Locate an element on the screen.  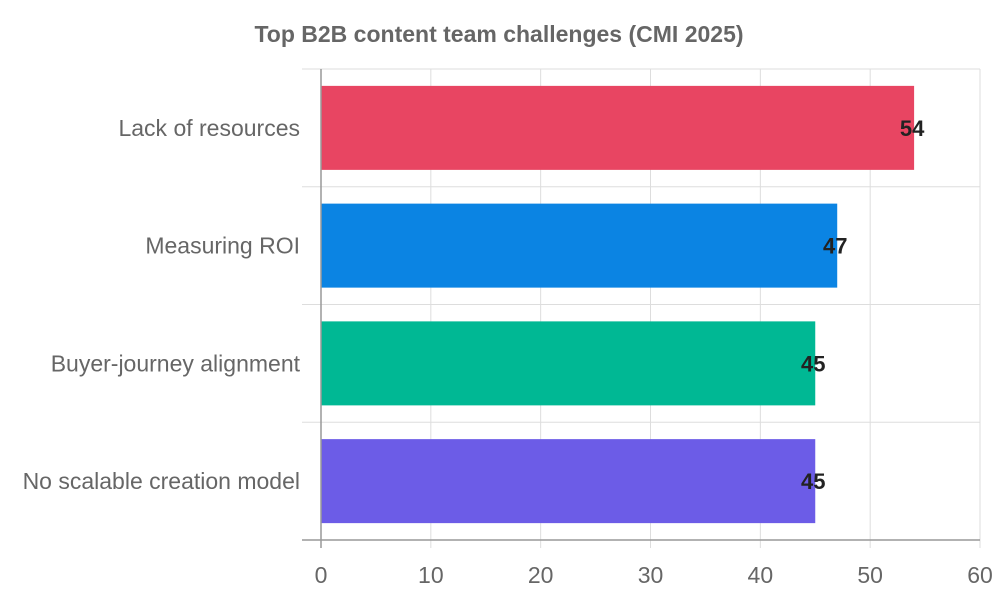
x-tick-label-10: 10 is located at coordinates (431, 575).